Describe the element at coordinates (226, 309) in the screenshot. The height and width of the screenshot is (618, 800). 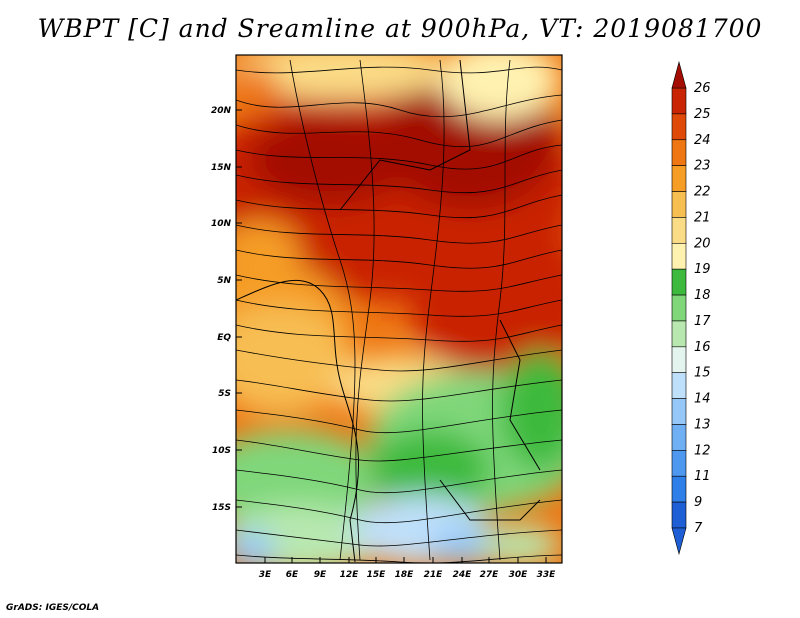
I see `y-axis: 20N 15N 10N 5N EQ 5S 10S 15S` at that location.